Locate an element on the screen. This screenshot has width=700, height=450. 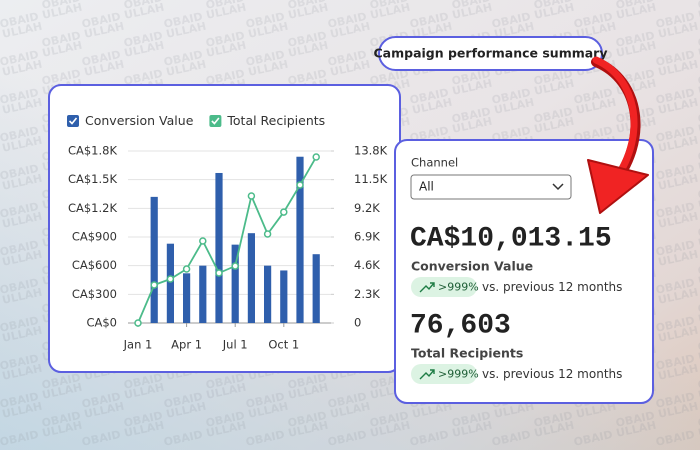
title-pill is located at coordinates (490, 53).